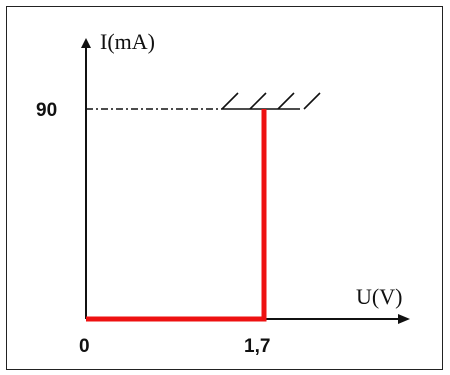  Describe the element at coordinates (404, 319) in the screenshot. I see `x-axis-arrow` at that location.